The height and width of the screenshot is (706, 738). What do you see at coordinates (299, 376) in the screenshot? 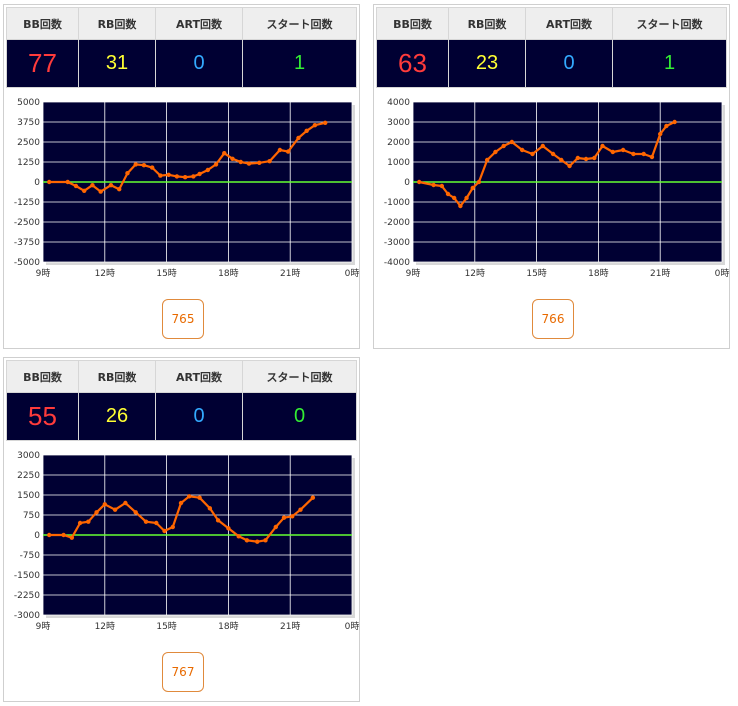
I see `start-header: スタート回数` at bounding box center [299, 376].